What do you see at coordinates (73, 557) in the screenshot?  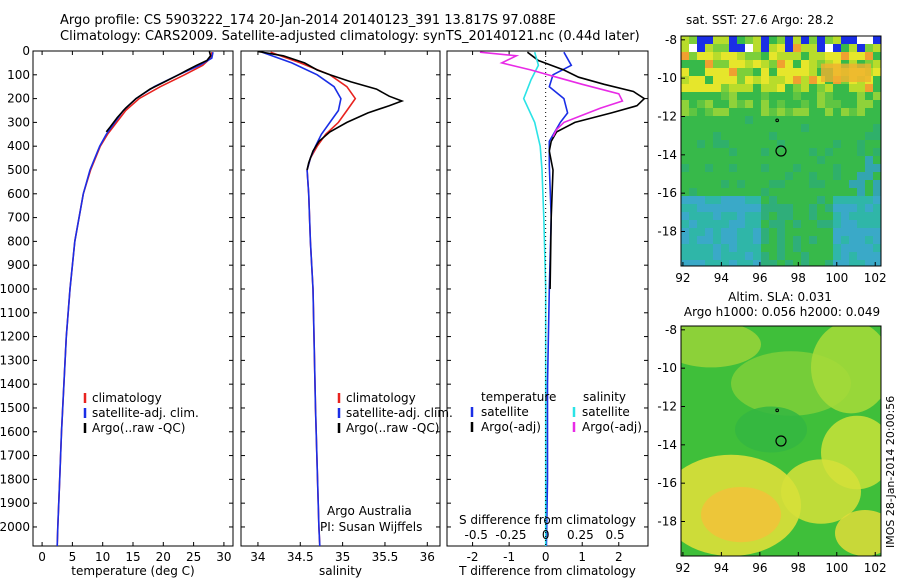 I see `x-tick-label: 5` at bounding box center [73, 557].